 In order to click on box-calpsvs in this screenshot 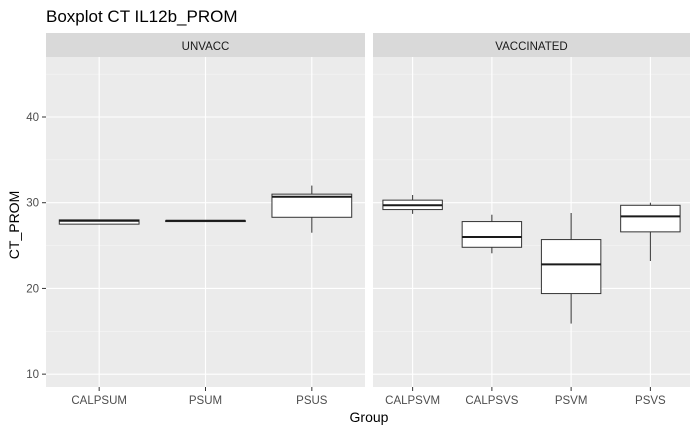, I will do `click(492, 234)`.